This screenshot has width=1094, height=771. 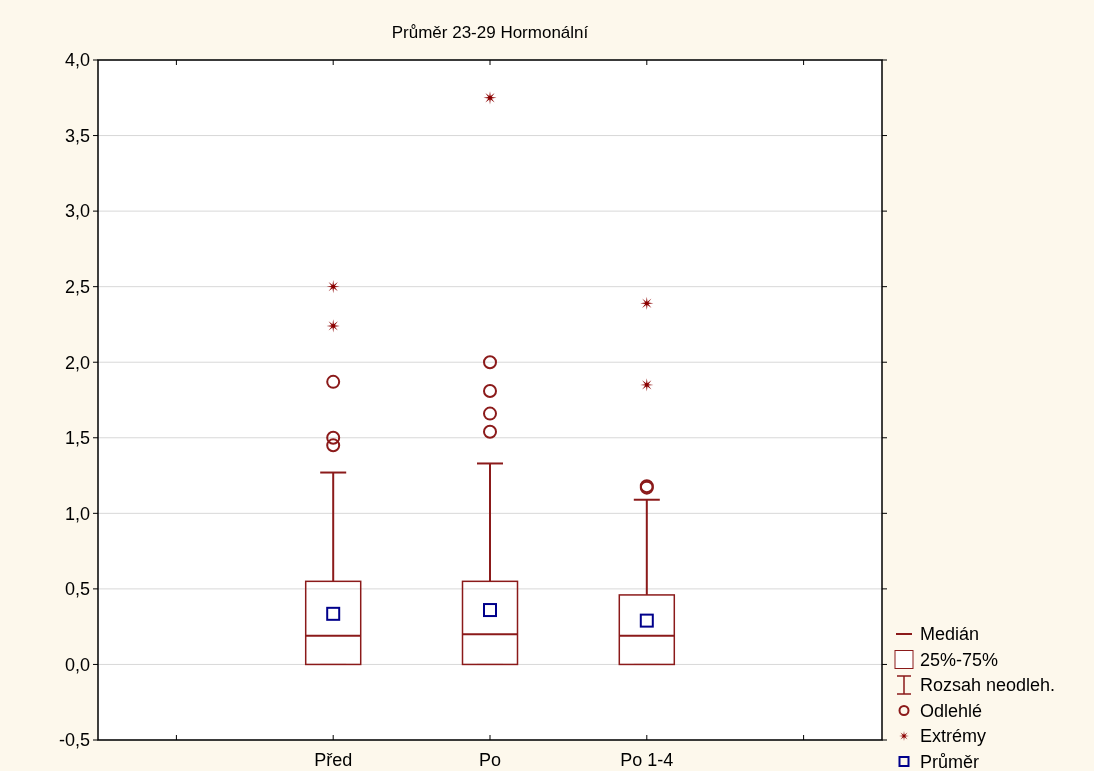 What do you see at coordinates (959, 659) in the screenshot?
I see `legend-label: 25%-75%` at bounding box center [959, 659].